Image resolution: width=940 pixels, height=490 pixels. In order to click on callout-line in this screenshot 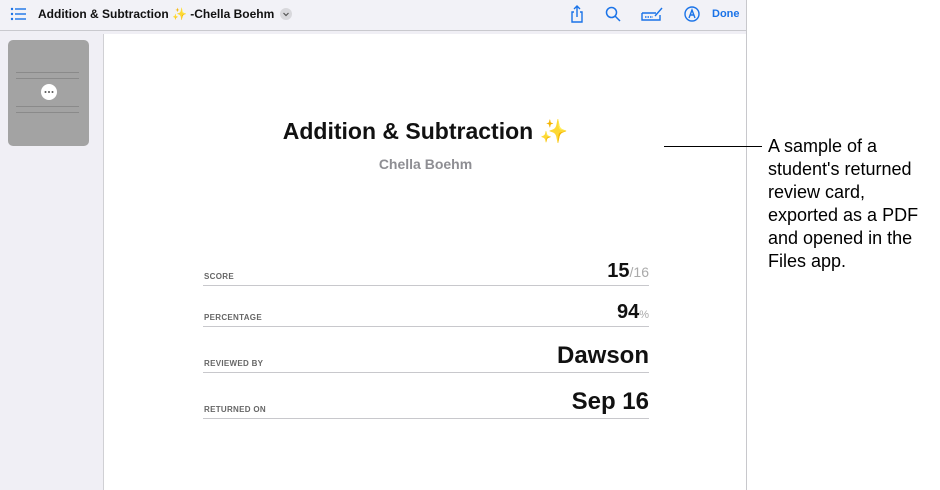, I will do `click(713, 146)`.